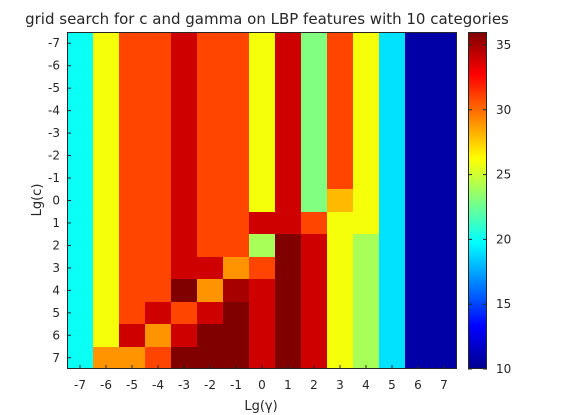 This screenshot has width=570, height=415. I want to click on y-tick-label: 0, so click(56, 201).